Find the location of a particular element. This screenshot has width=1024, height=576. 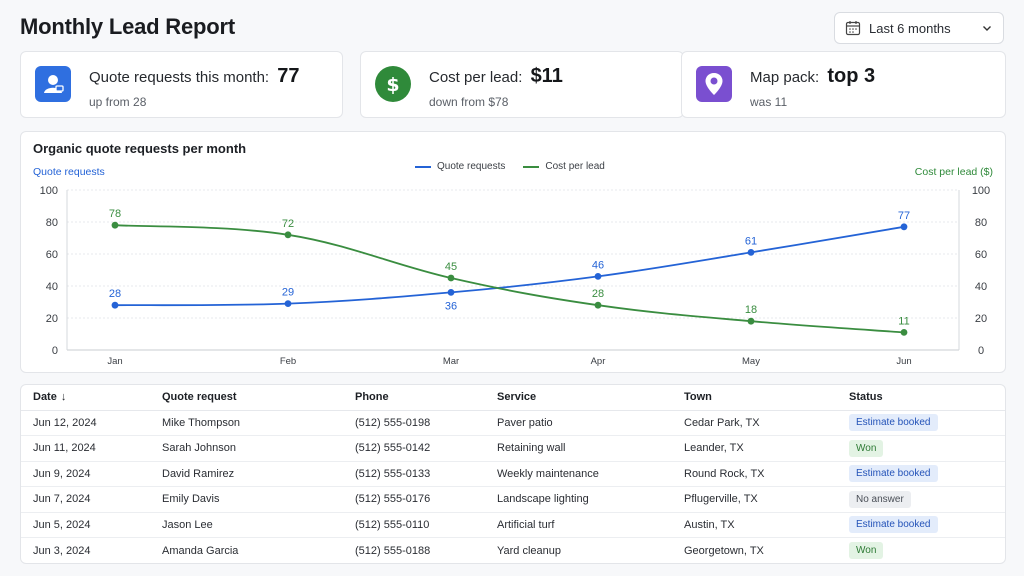

data-label: 45 is located at coordinates (451, 267).